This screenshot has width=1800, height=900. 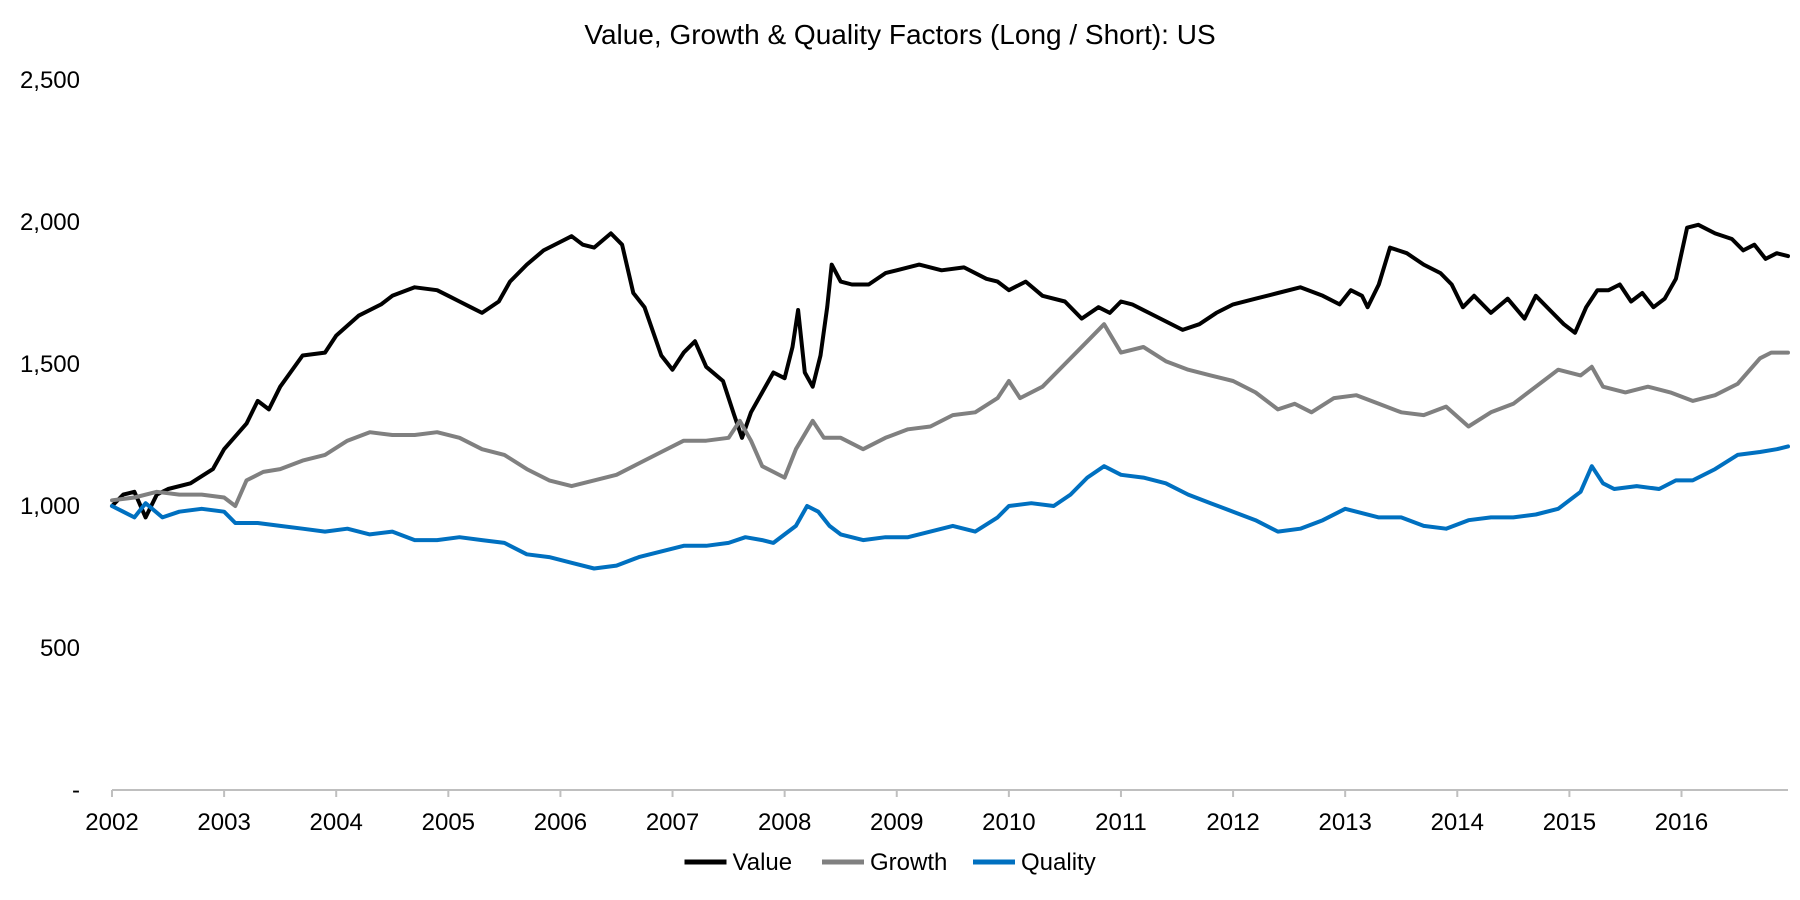 What do you see at coordinates (896, 822) in the screenshot?
I see `x-tick-label: 2009` at bounding box center [896, 822].